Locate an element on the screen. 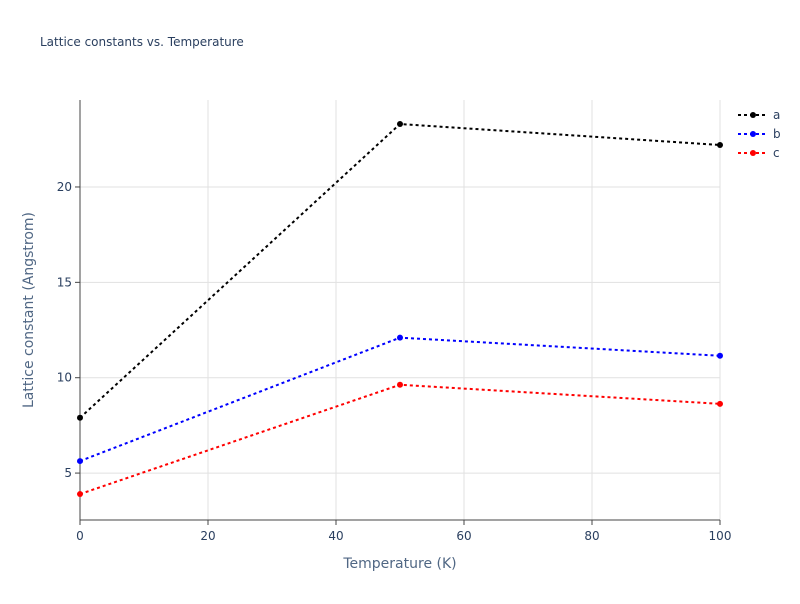 This screenshot has width=800, height=604. x-tick-label: 40 is located at coordinates (335, 536).